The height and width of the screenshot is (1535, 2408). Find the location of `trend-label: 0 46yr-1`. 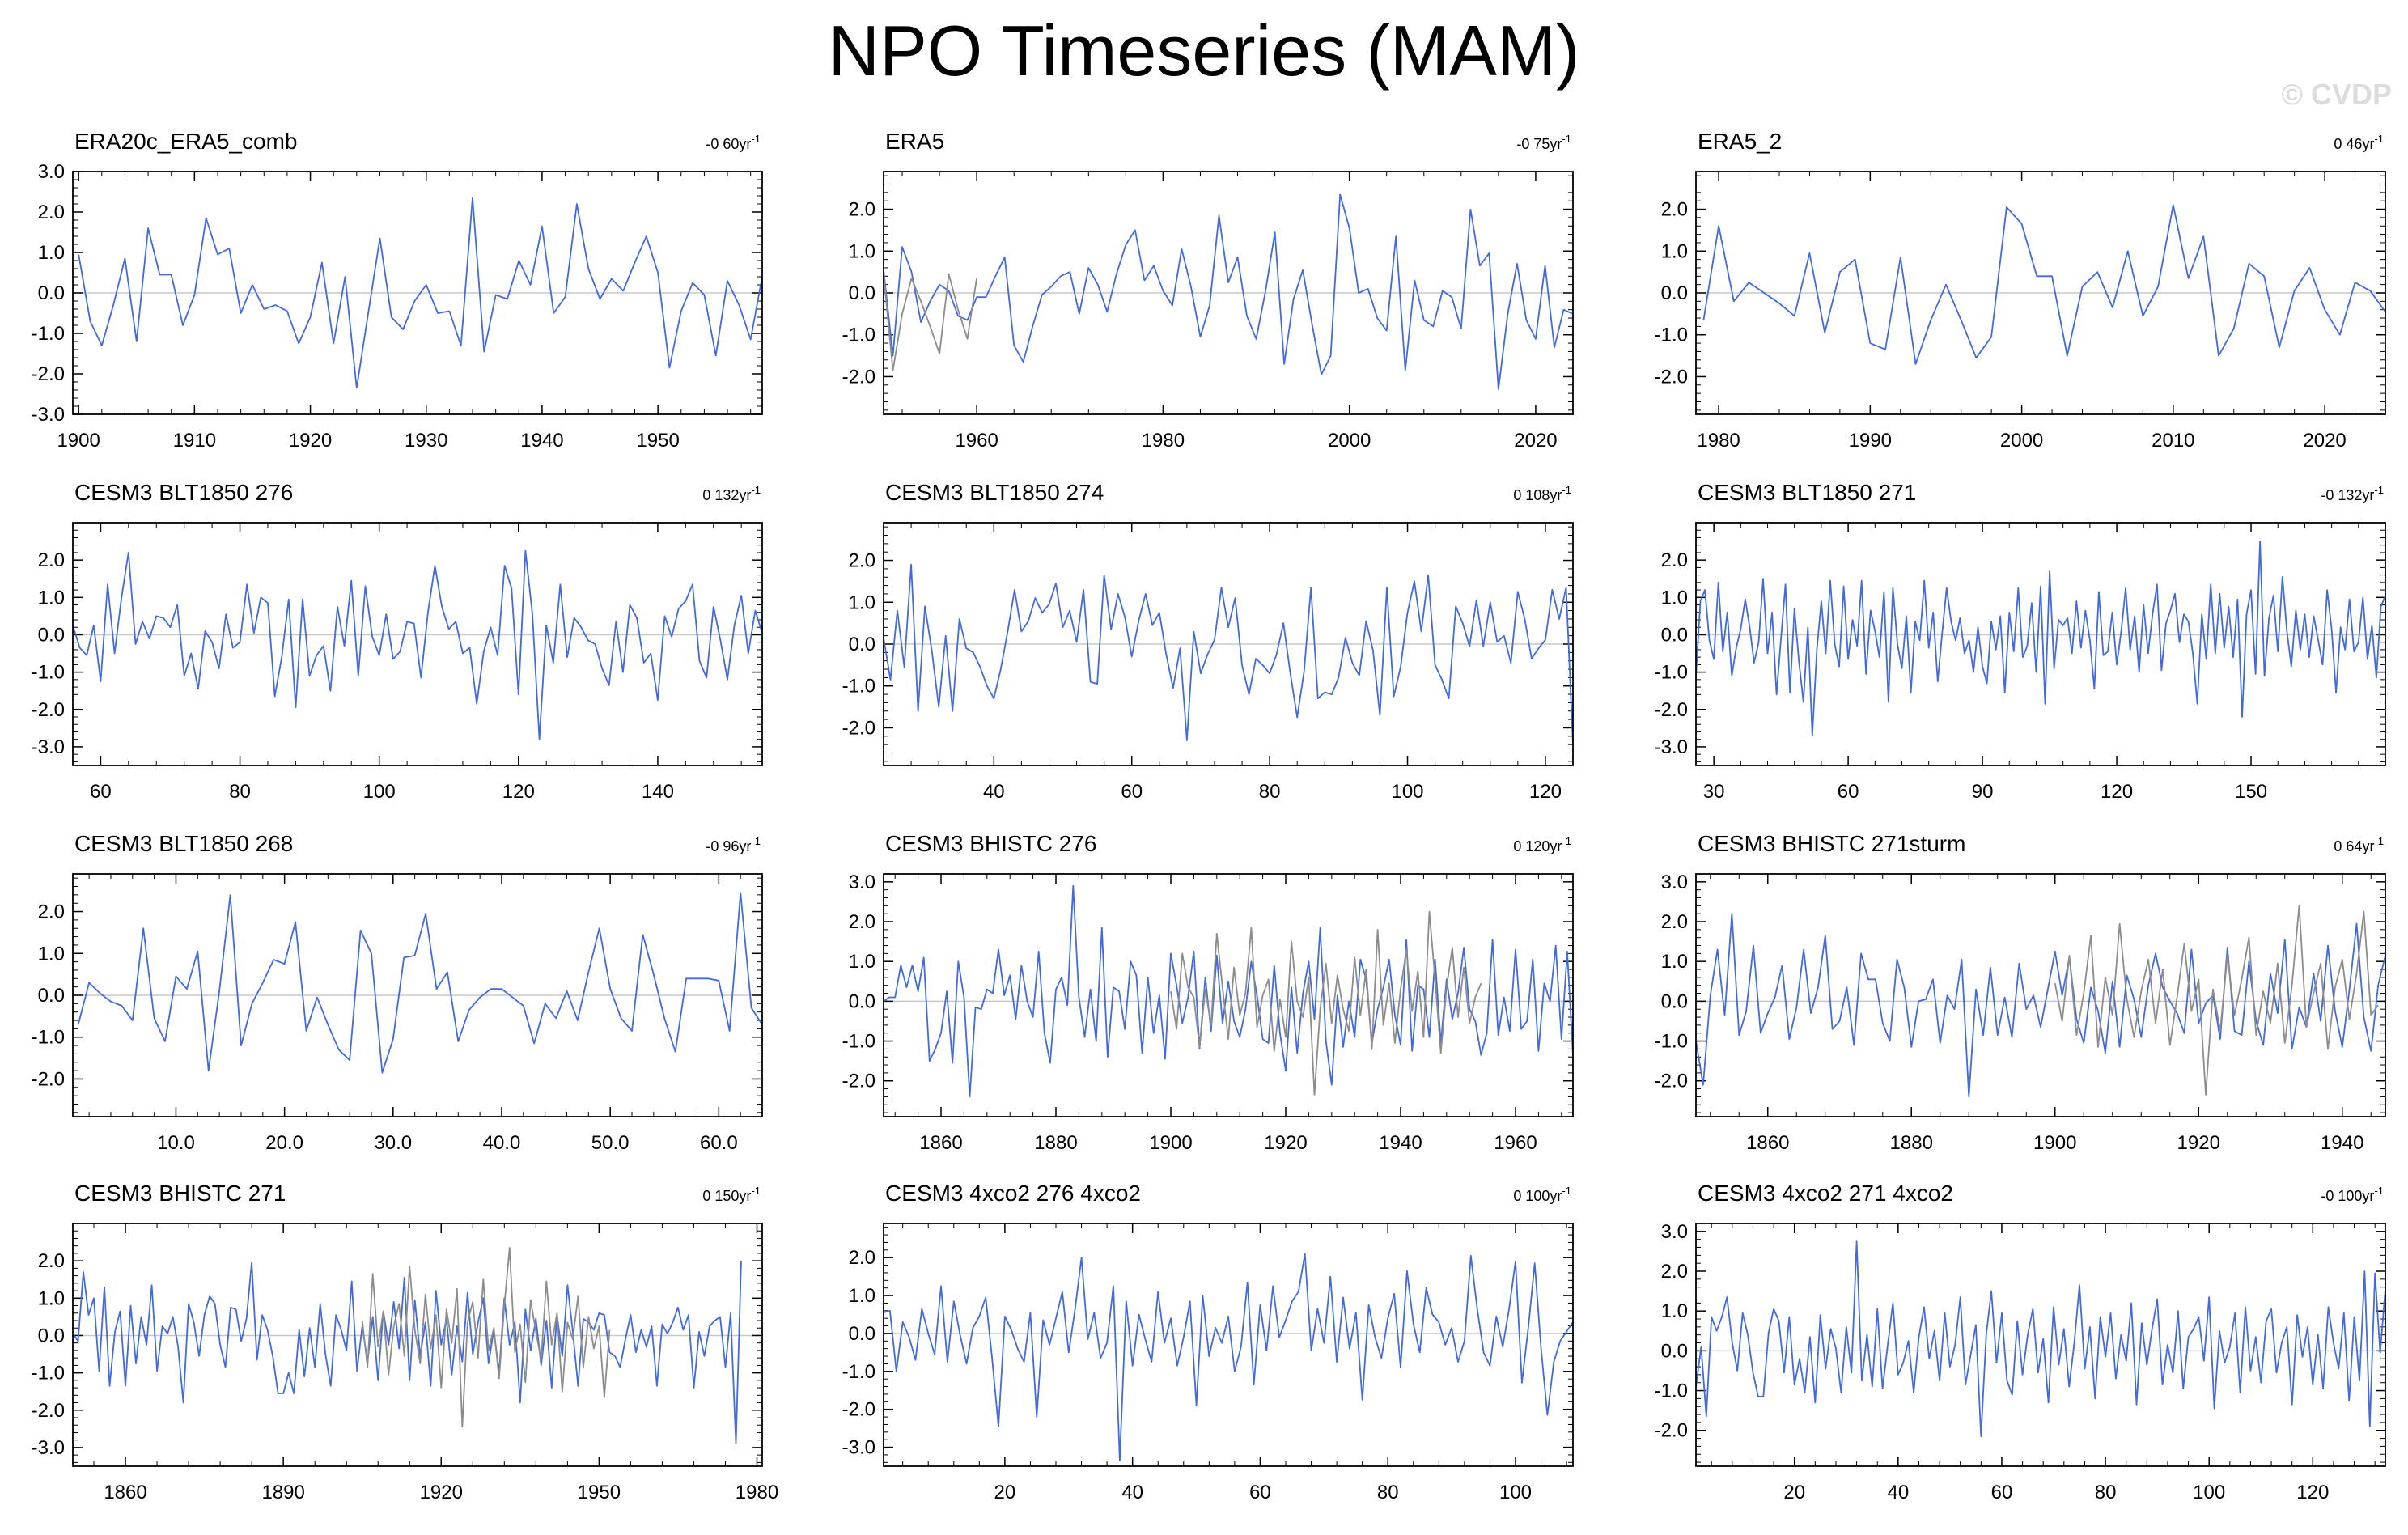

trend-label: 0 46yr-1 is located at coordinates (2359, 142).